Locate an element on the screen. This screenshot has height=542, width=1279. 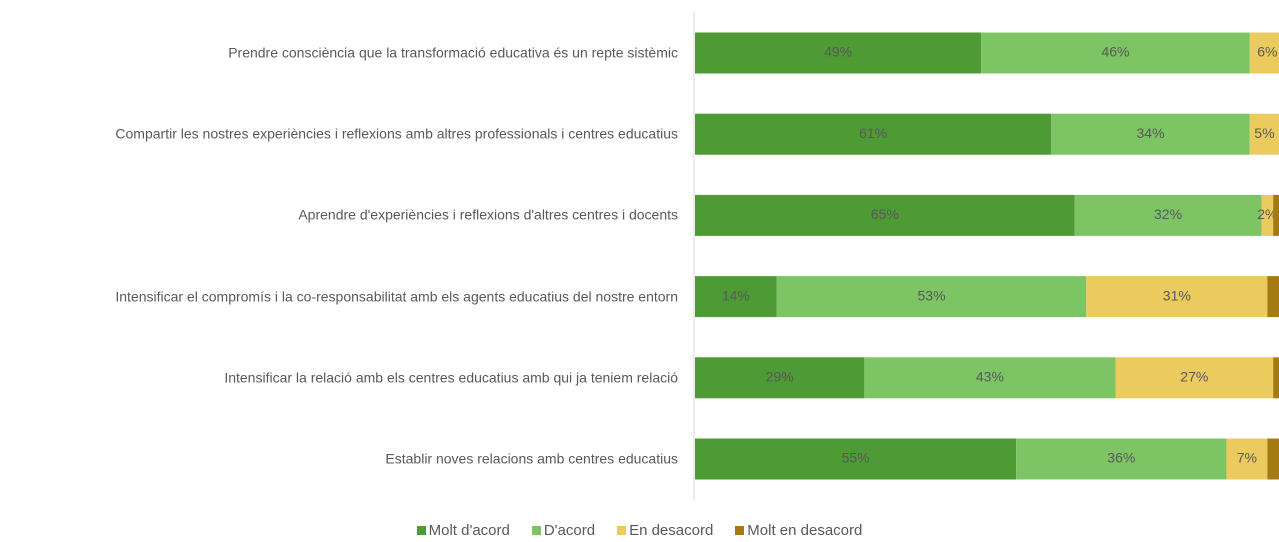
data-label: 32% is located at coordinates (1168, 214).